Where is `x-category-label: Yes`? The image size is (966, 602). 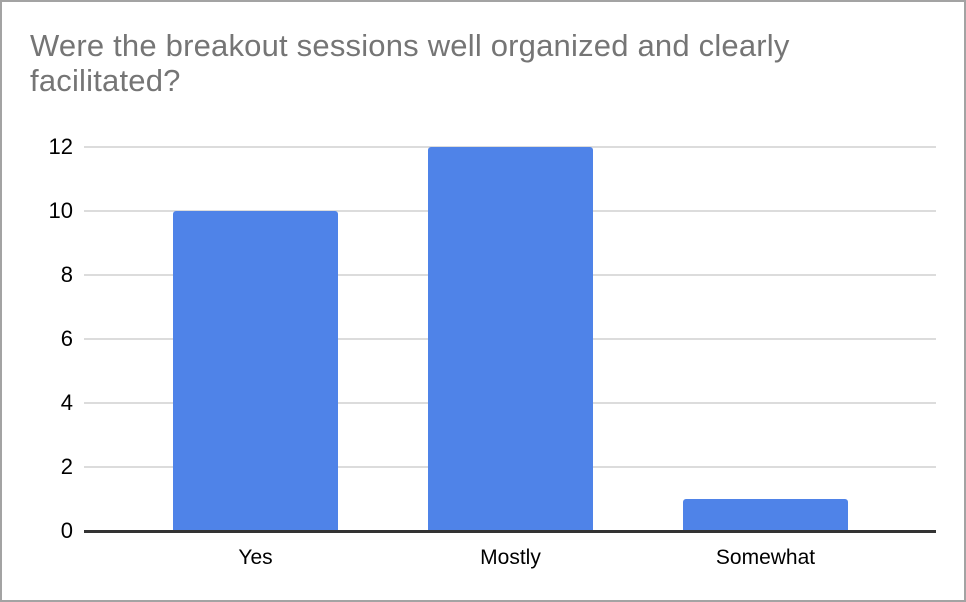
x-category-label: Yes is located at coordinates (255, 557).